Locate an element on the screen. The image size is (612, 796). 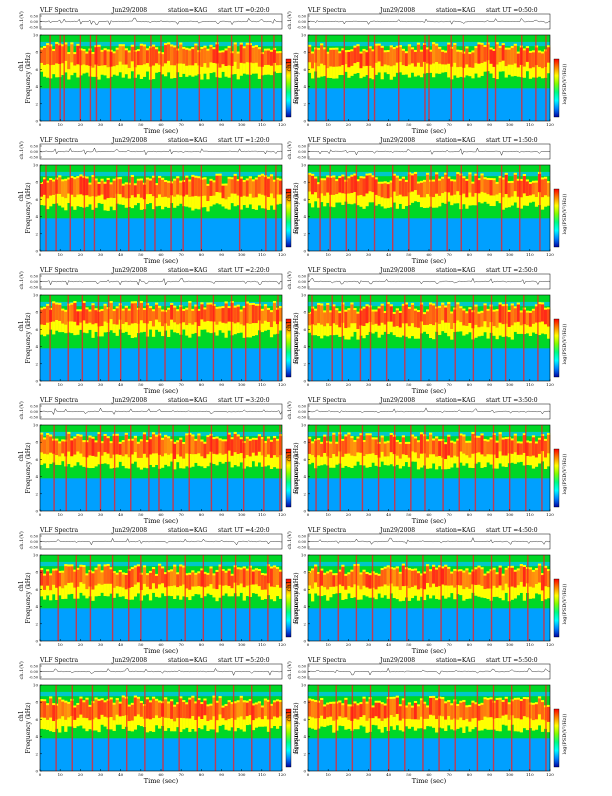
x-tick-label: 70 is located at coordinates (450, 384).